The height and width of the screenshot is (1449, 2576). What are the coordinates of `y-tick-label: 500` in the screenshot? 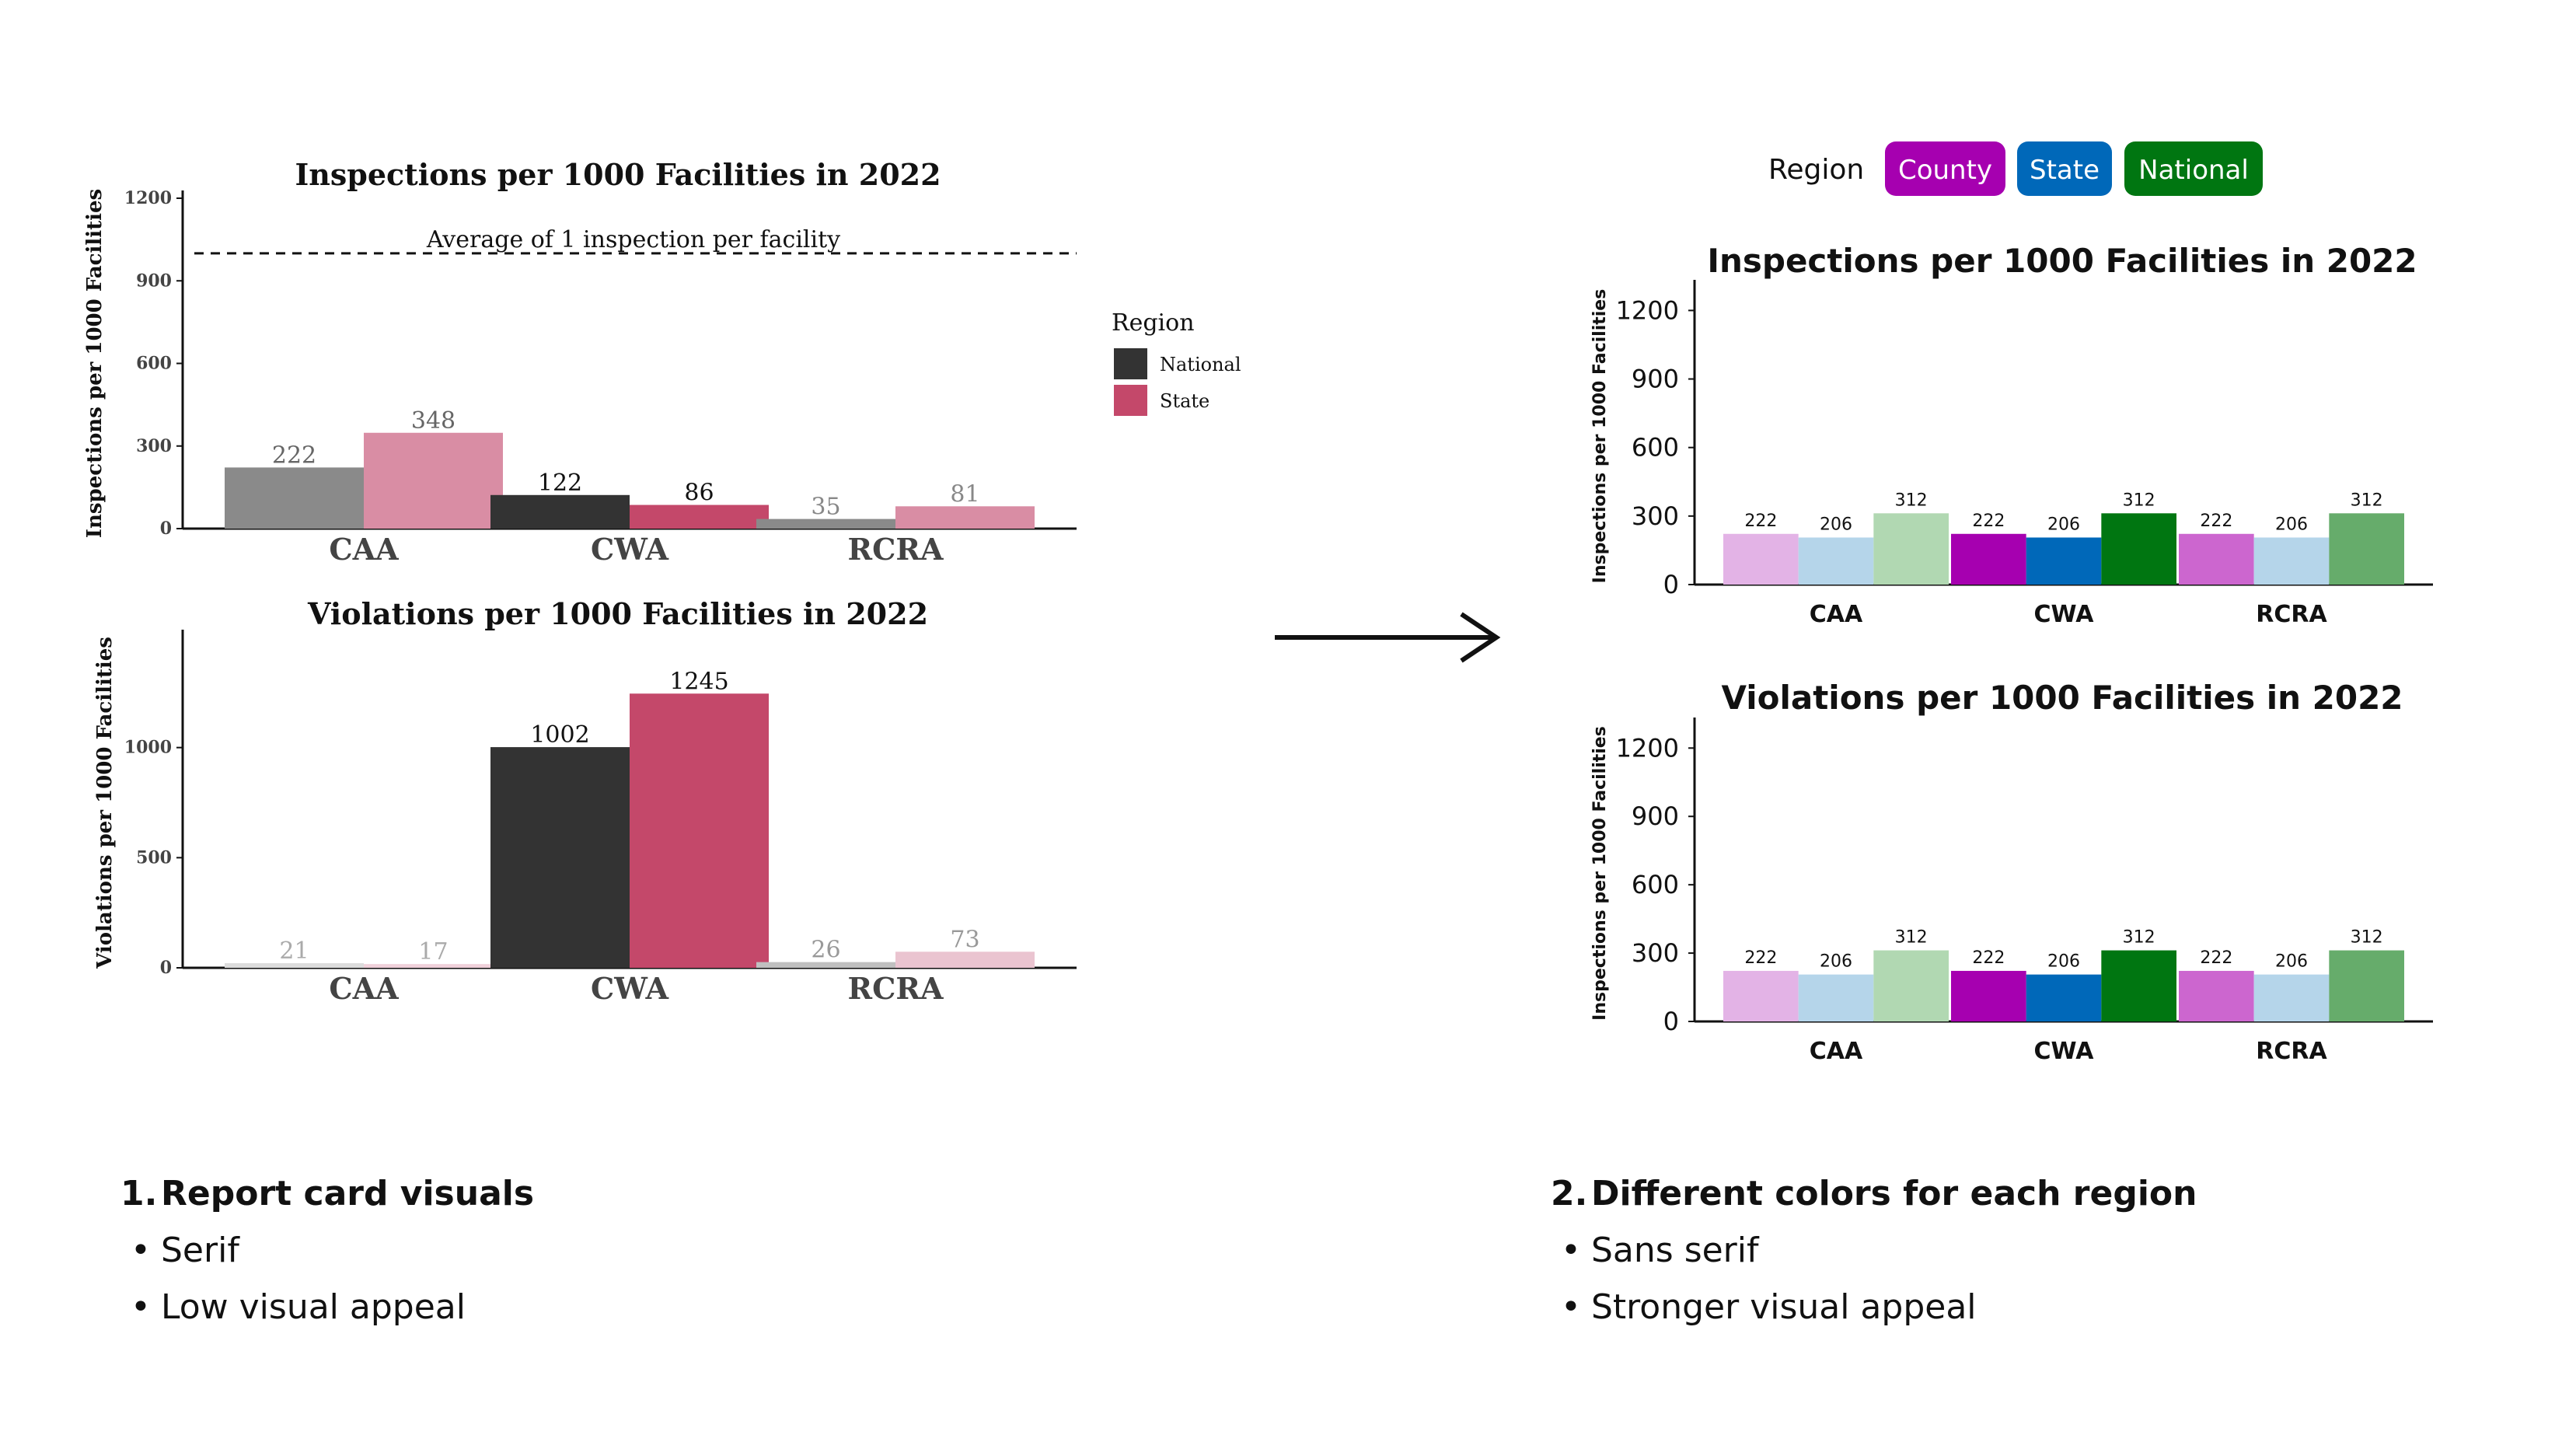 It's located at (154, 858).